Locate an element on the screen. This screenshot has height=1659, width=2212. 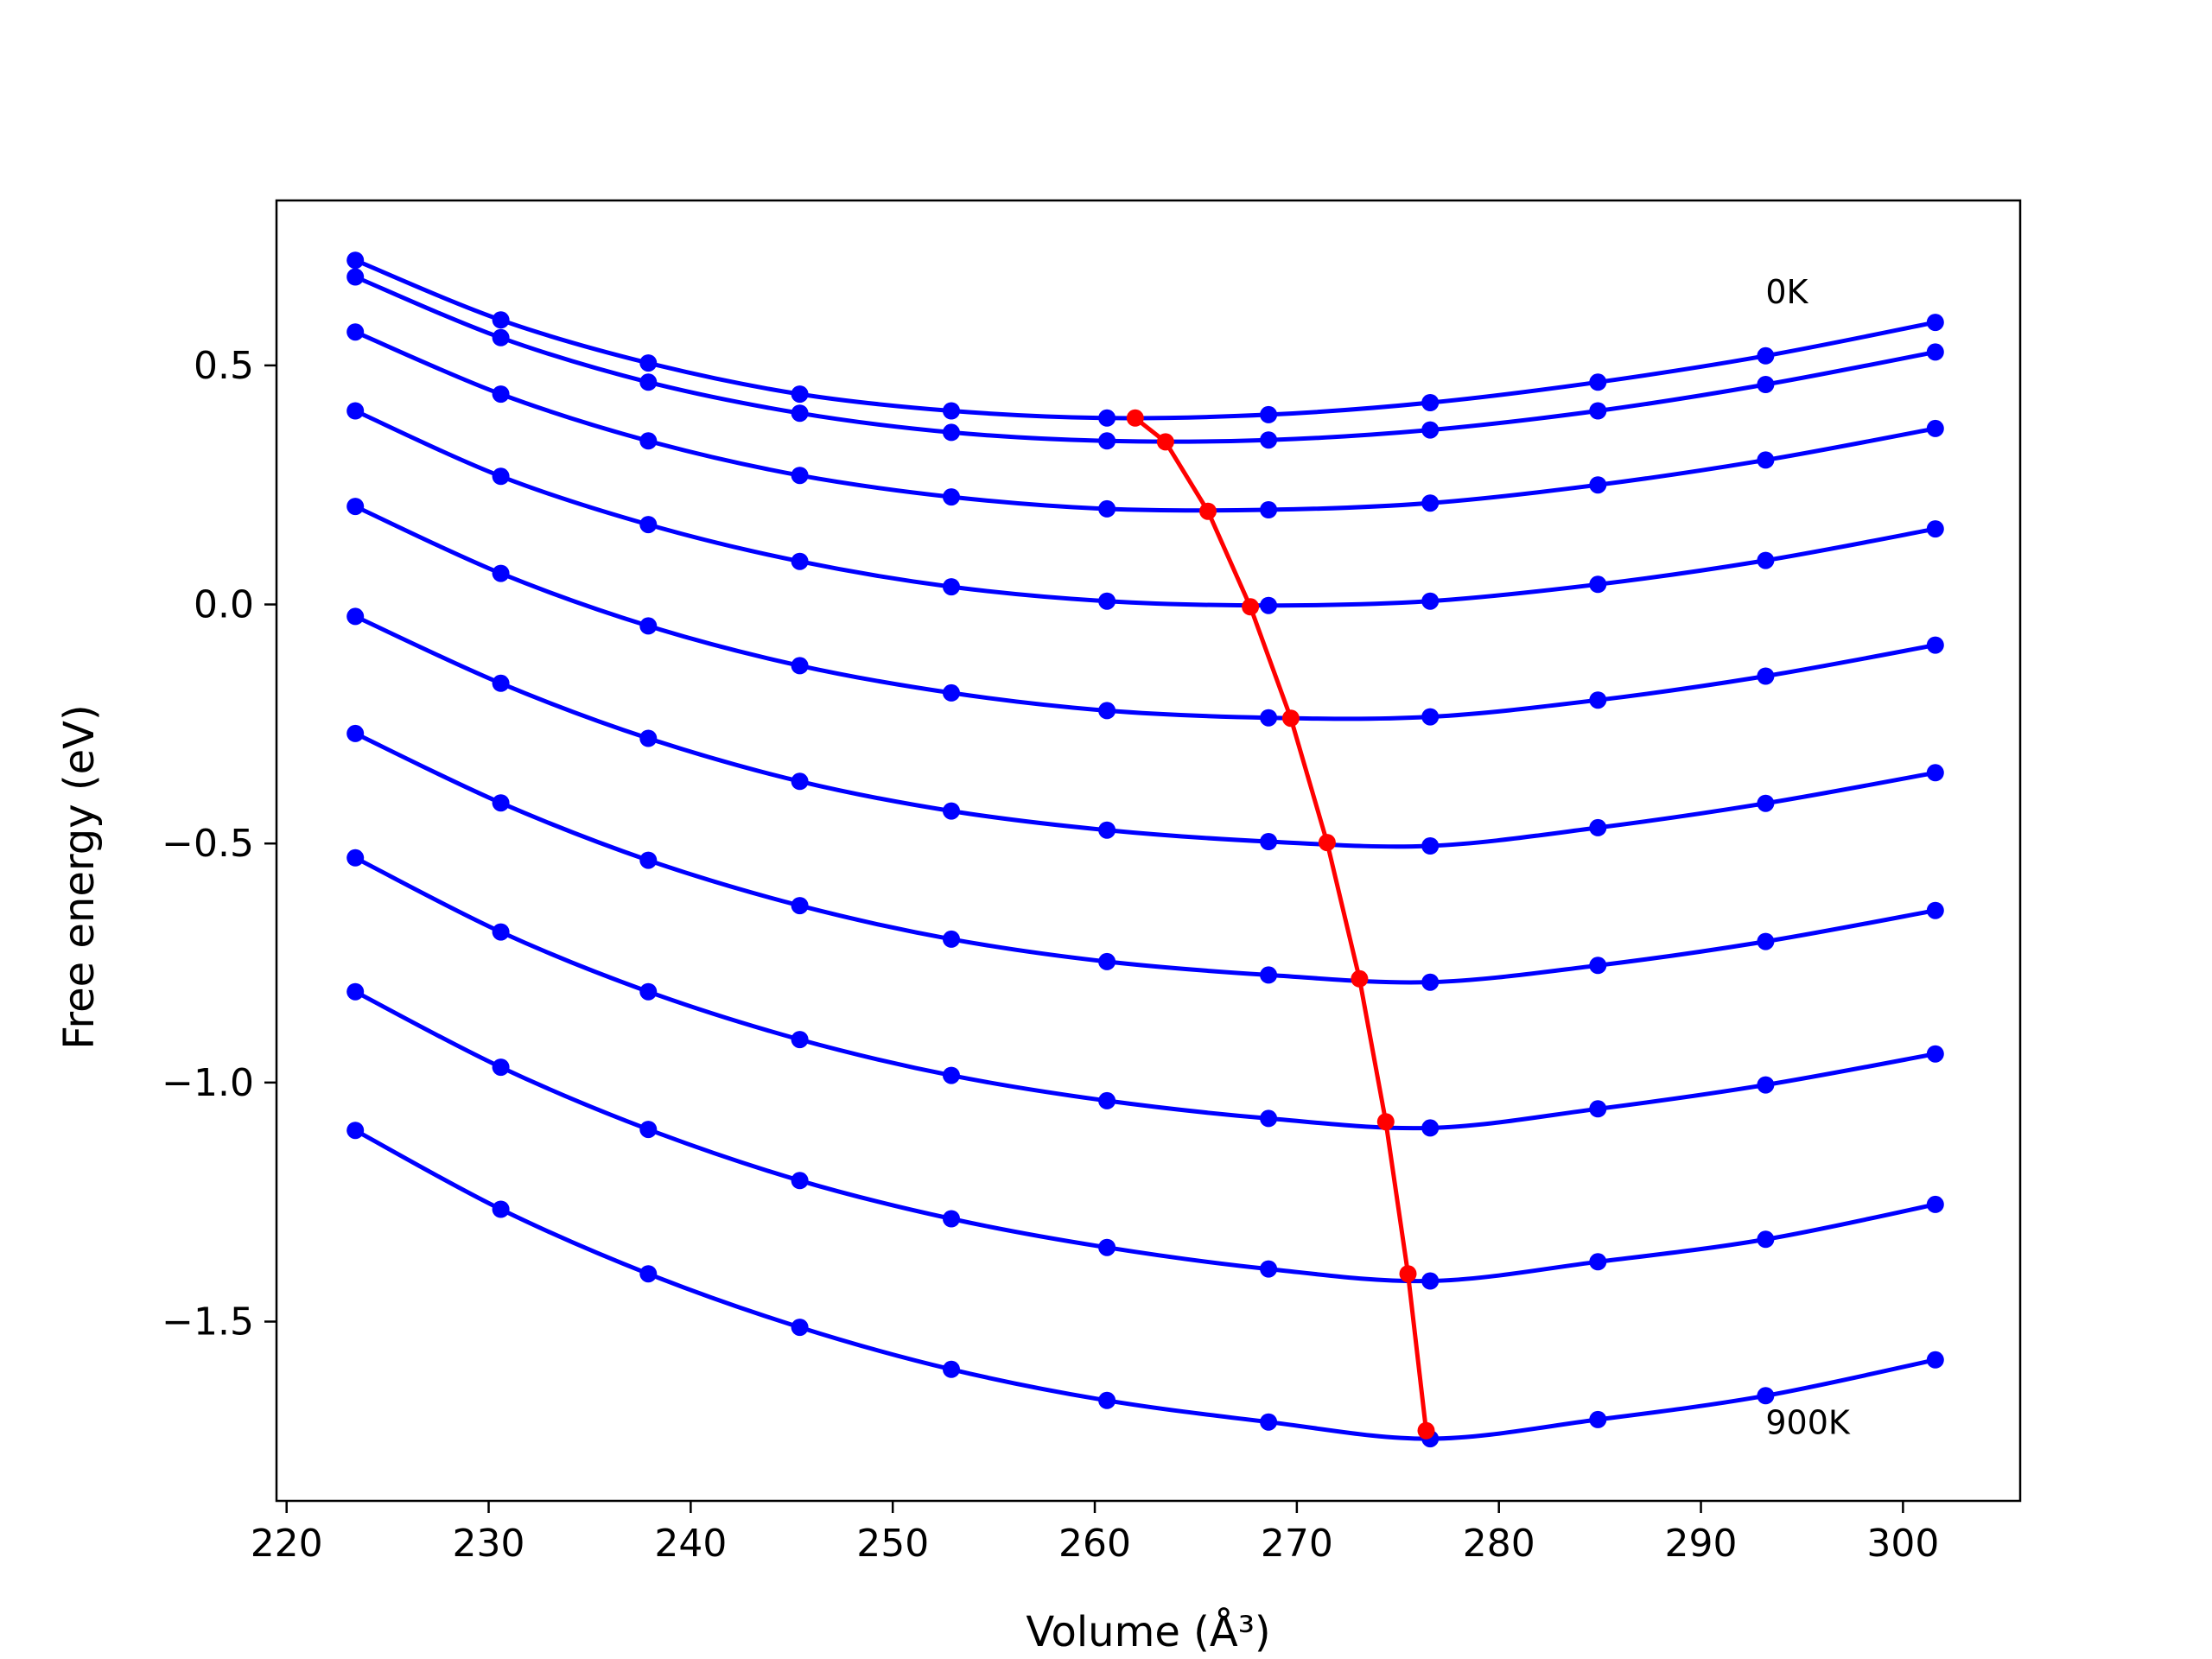
y-tick-label: 0.5 is located at coordinates (224, 366).